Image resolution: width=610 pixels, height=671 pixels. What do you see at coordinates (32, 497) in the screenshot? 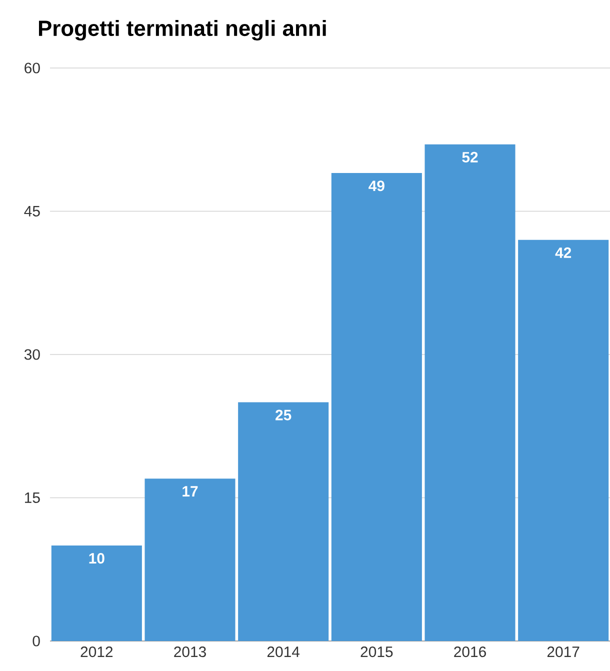
I see `y-tick-label: 15` at bounding box center [32, 497].